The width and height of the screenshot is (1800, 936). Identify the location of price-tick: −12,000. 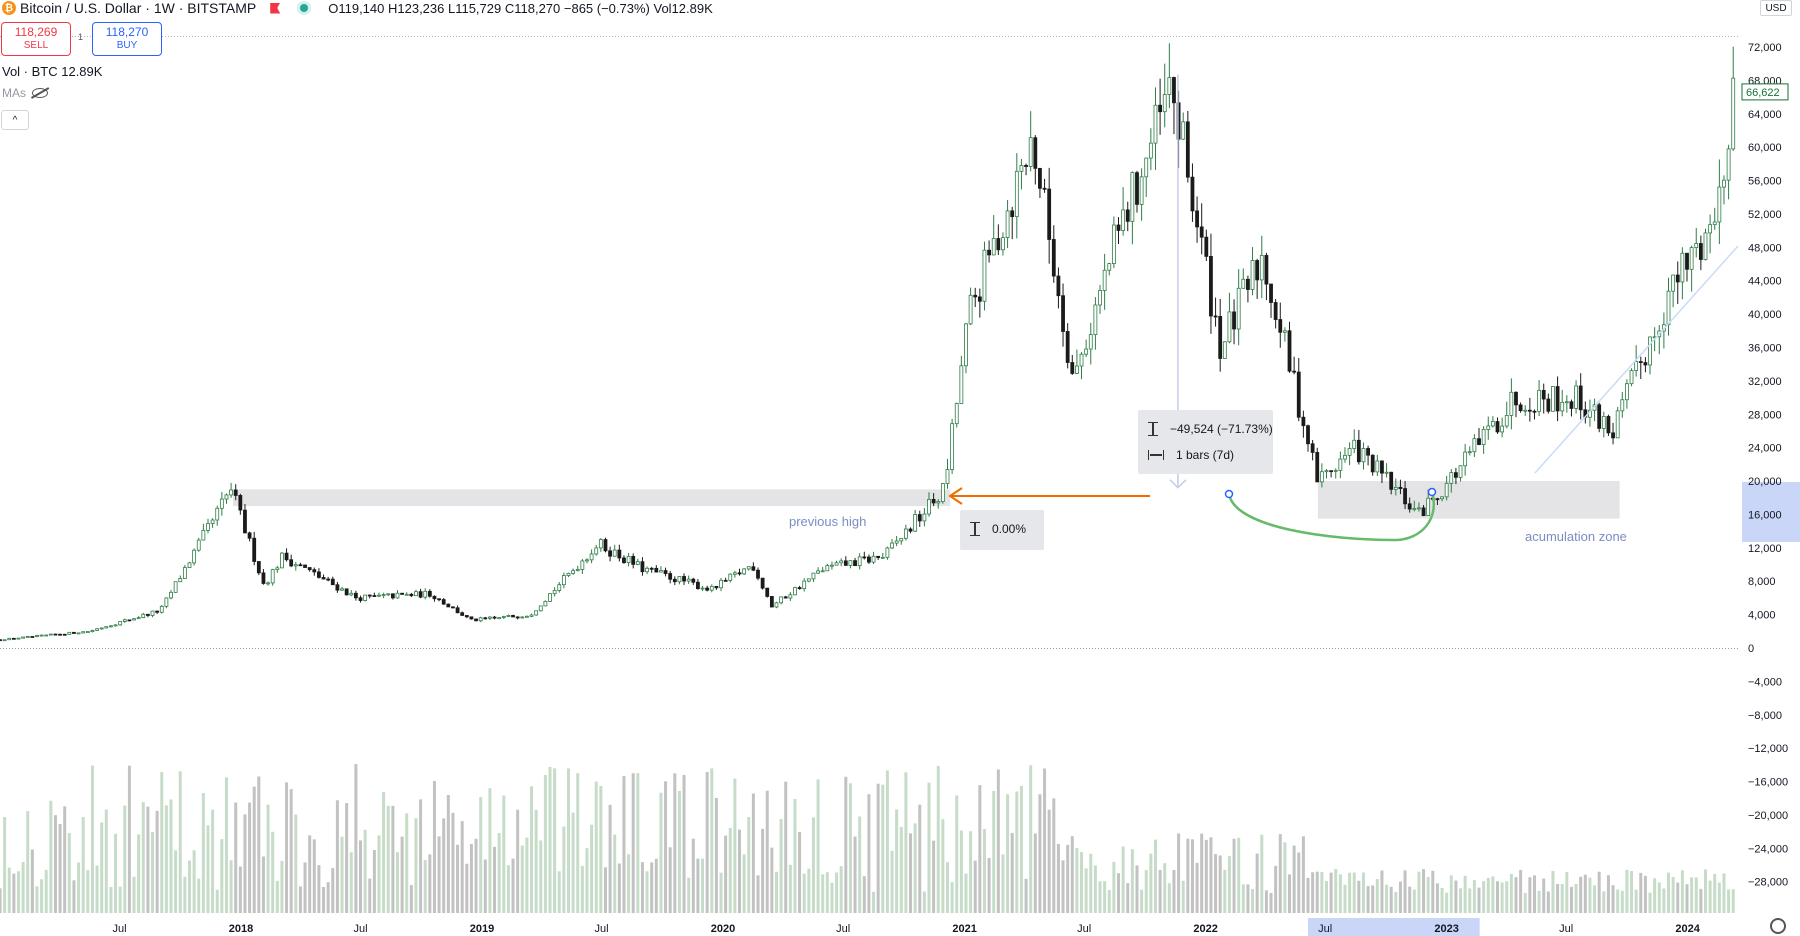
(1768, 749).